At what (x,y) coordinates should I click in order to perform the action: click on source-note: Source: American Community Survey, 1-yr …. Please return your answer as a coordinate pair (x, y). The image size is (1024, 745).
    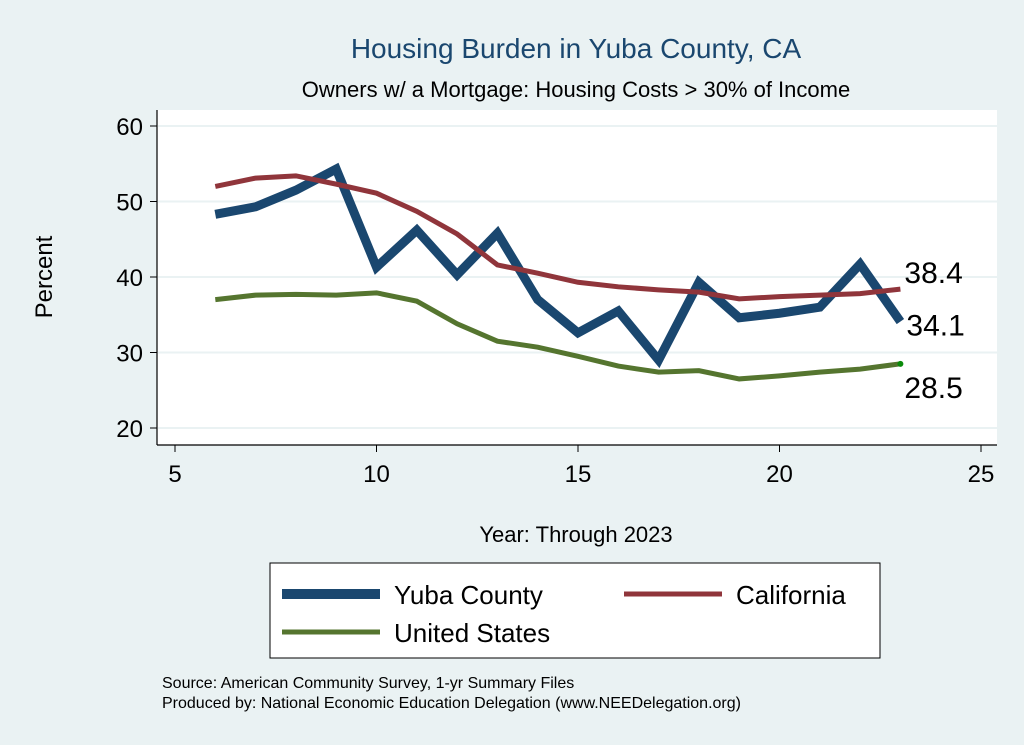
    Looking at the image, I should click on (368, 683).